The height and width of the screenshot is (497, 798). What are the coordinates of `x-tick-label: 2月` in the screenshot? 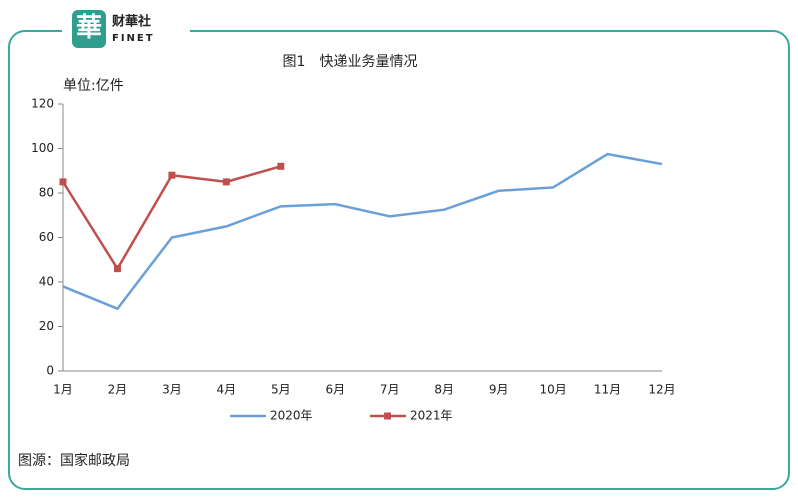 It's located at (118, 390).